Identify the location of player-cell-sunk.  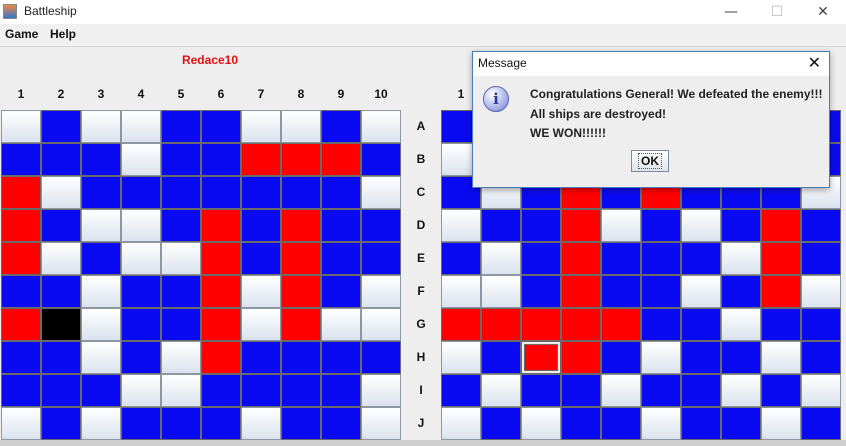
(61, 324).